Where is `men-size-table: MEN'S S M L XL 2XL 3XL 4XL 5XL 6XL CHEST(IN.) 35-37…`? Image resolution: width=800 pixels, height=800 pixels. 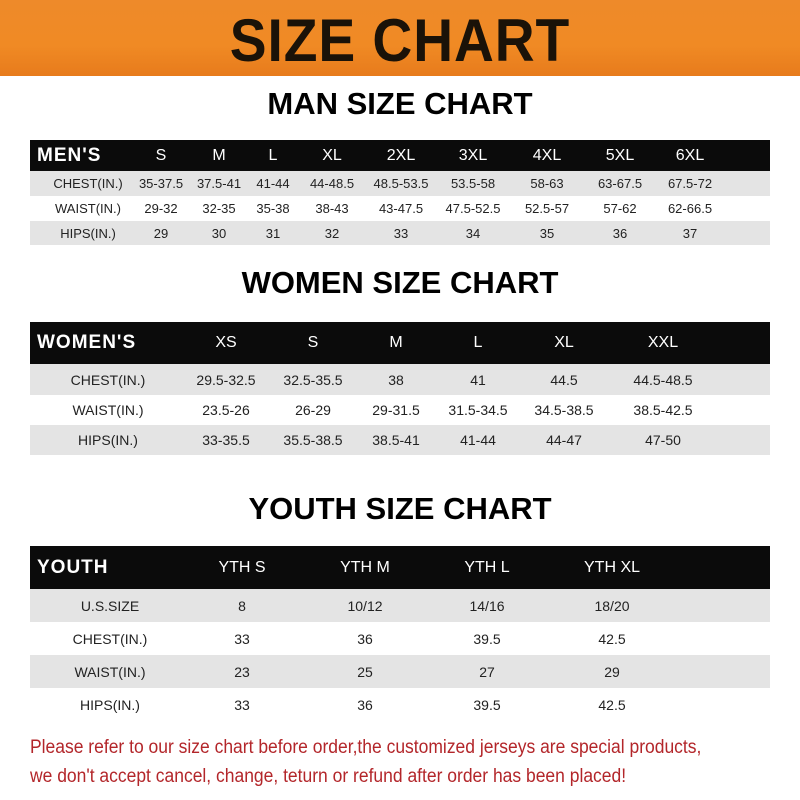 men-size-table: MEN'S S M L XL 2XL 3XL 4XL 5XL 6XL CHEST(IN.) 35-37… is located at coordinates (400, 192).